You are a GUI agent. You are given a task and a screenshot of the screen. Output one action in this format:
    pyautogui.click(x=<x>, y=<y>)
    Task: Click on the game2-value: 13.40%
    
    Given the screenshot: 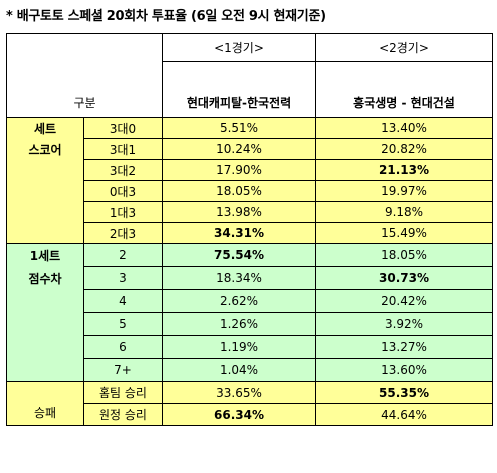 What is the action you would take?
    pyautogui.click(x=404, y=128)
    